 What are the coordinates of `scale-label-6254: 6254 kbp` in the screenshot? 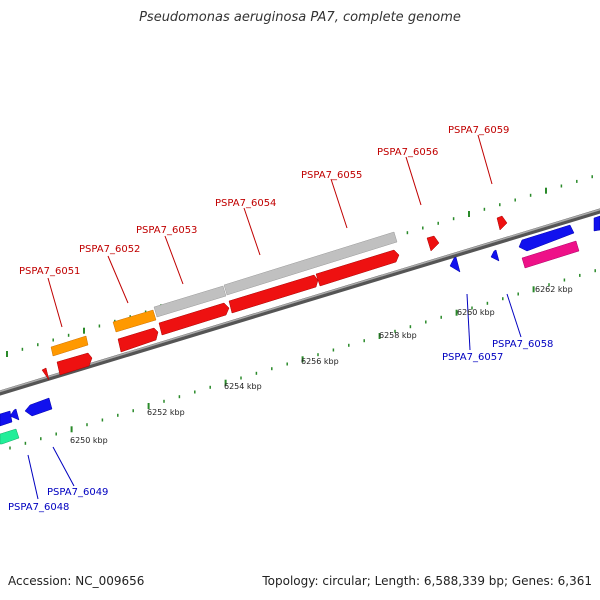 It's located at (243, 386).